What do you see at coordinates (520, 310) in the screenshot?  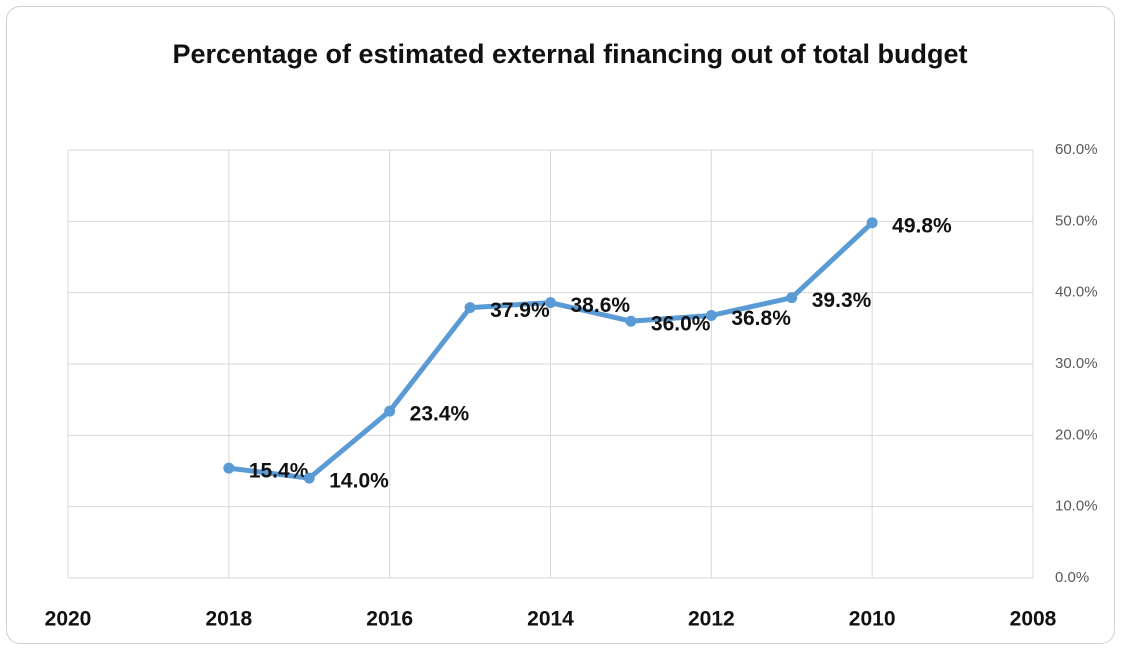 I see `data-label: 37.9%` at bounding box center [520, 310].